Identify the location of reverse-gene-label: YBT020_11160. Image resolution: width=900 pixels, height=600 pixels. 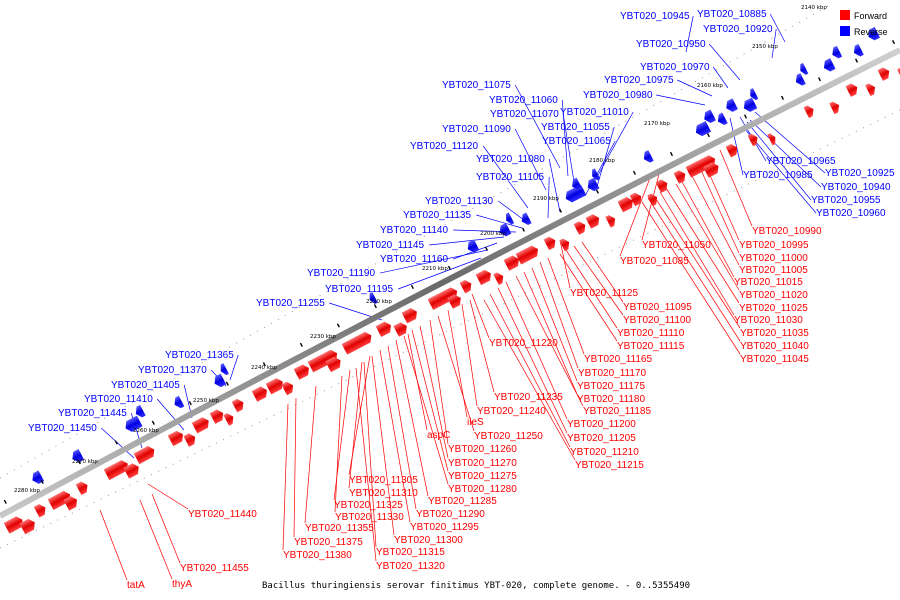
(414, 259).